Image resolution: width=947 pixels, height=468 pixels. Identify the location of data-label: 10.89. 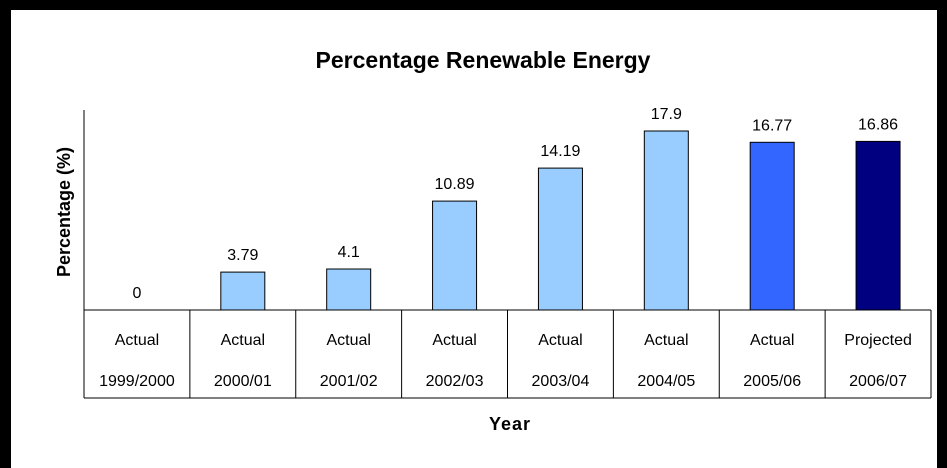
(455, 184).